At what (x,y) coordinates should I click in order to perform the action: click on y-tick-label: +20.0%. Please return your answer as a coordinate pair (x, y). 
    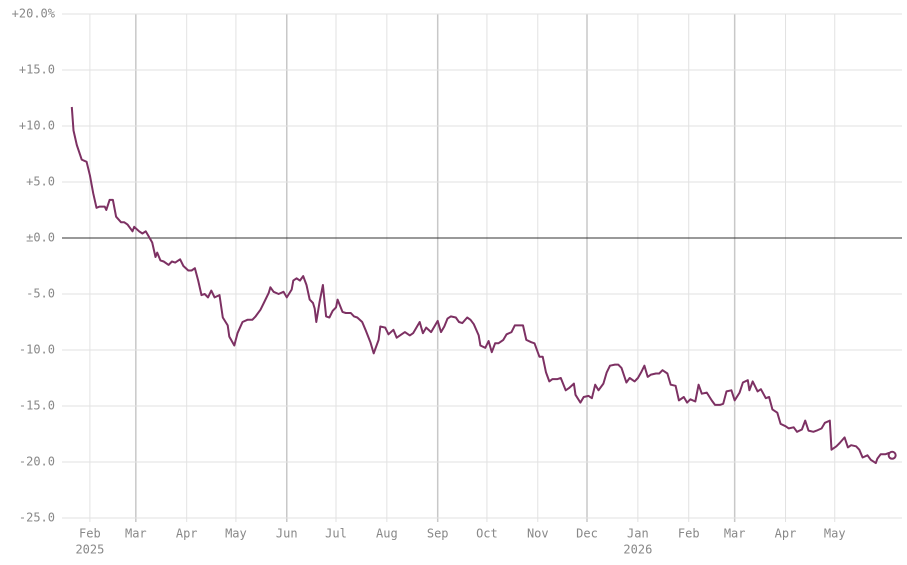
    Looking at the image, I should click on (34, 14).